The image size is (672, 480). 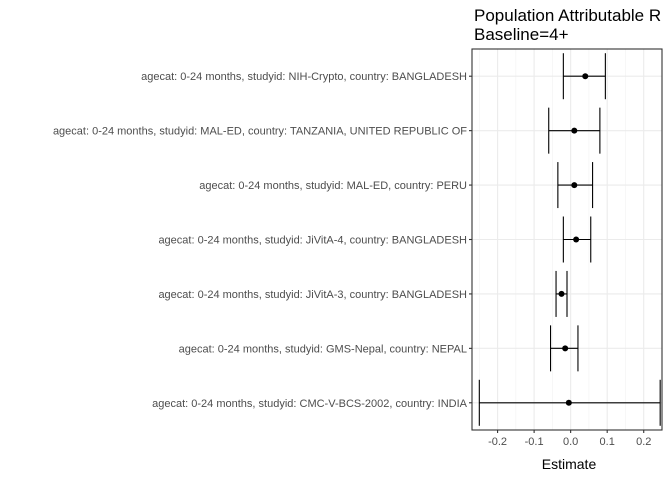 What do you see at coordinates (570, 442) in the screenshot?
I see `x-tick-label: 0.0` at bounding box center [570, 442].